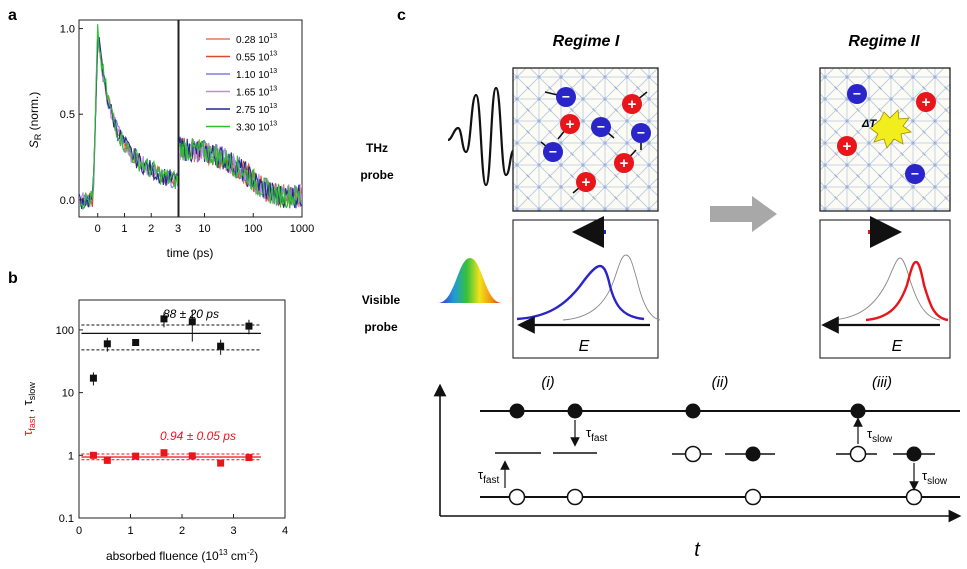 This screenshot has width=967, height=569. I want to click on x-tick-label: 100, so click(253, 229).